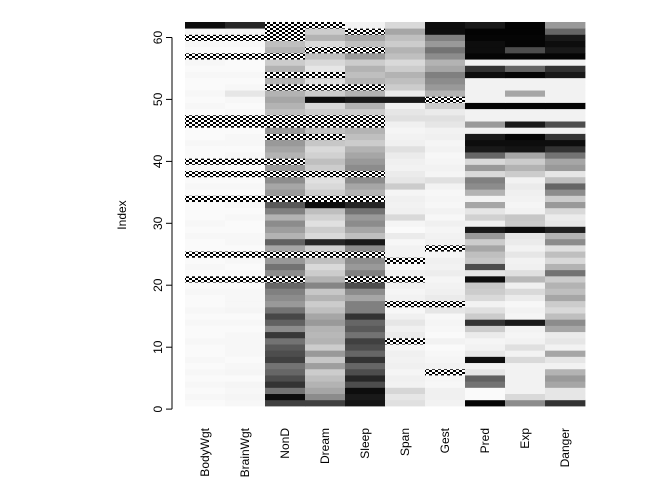 The width and height of the screenshot is (648, 478). Describe the element at coordinates (245, 452) in the screenshot. I see `x-column-label: BrainWgt` at that location.